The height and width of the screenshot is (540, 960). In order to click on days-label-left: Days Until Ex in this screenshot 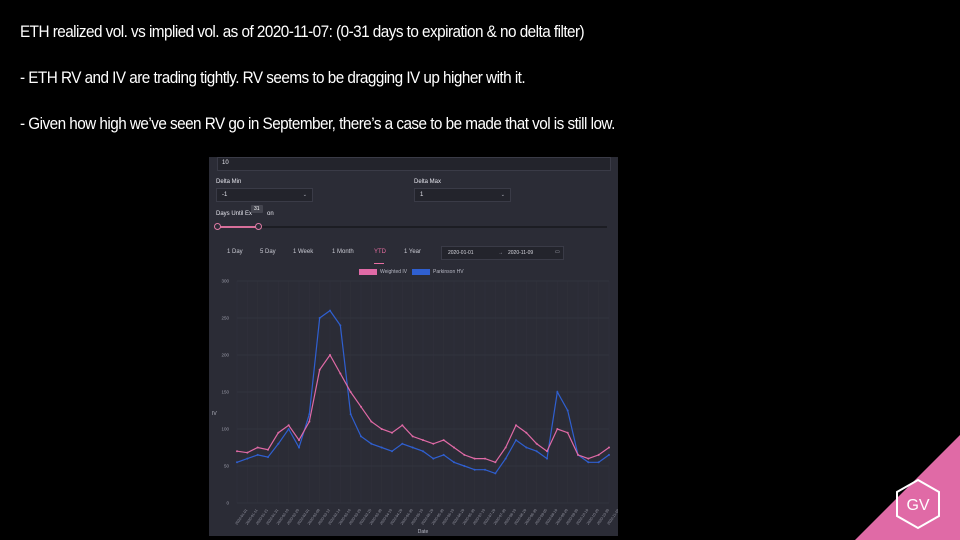, I will do `click(234, 214)`.